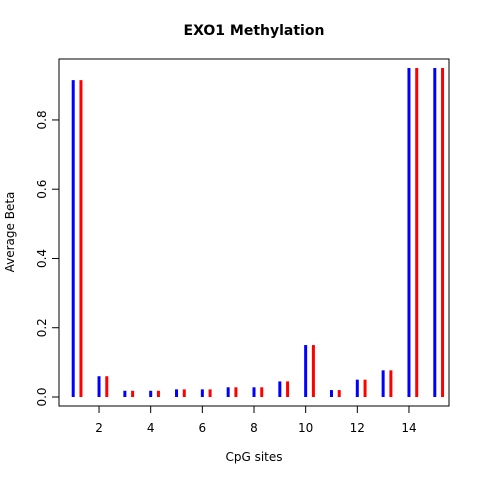 The height and width of the screenshot is (480, 480). Describe the element at coordinates (42, 396) in the screenshot. I see `y-tick-label-0.0: 0.0` at that location.